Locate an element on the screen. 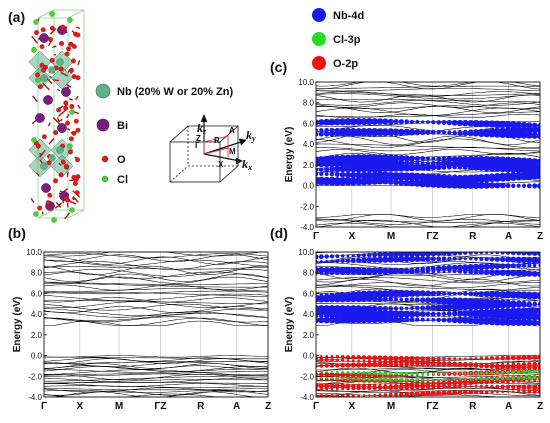 The height and width of the screenshot is (423, 550). cl-atom-icon is located at coordinates (105, 179).